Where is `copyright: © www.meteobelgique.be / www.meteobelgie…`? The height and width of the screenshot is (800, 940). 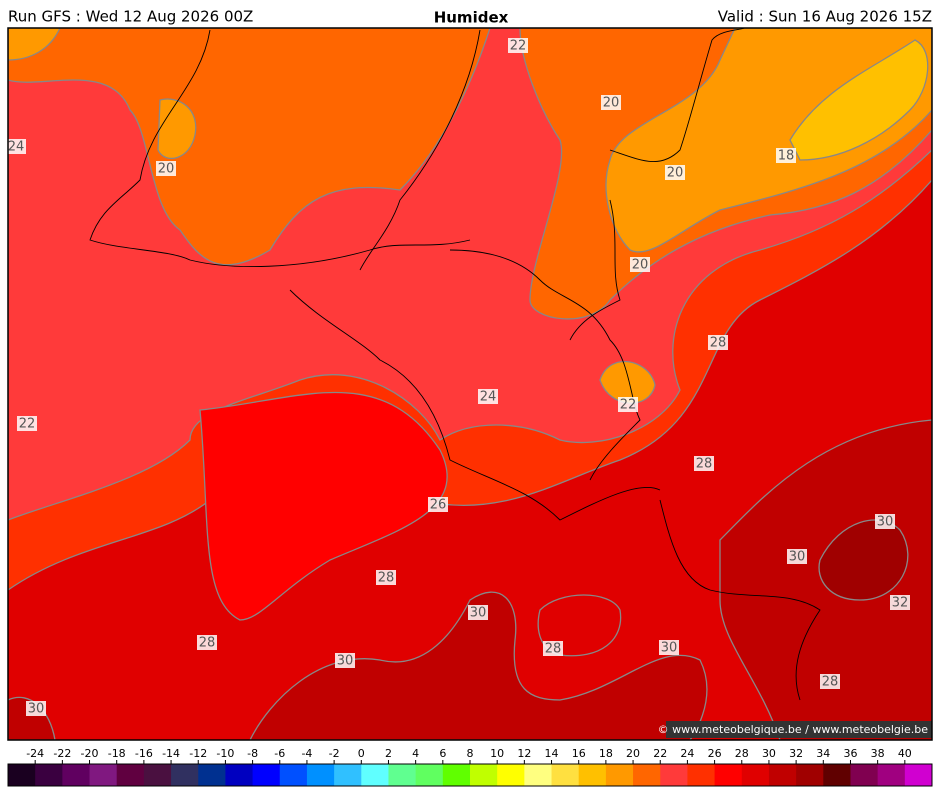 copyright: © www.meteobelgique.be / www.meteobelgie… is located at coordinates (793, 729).